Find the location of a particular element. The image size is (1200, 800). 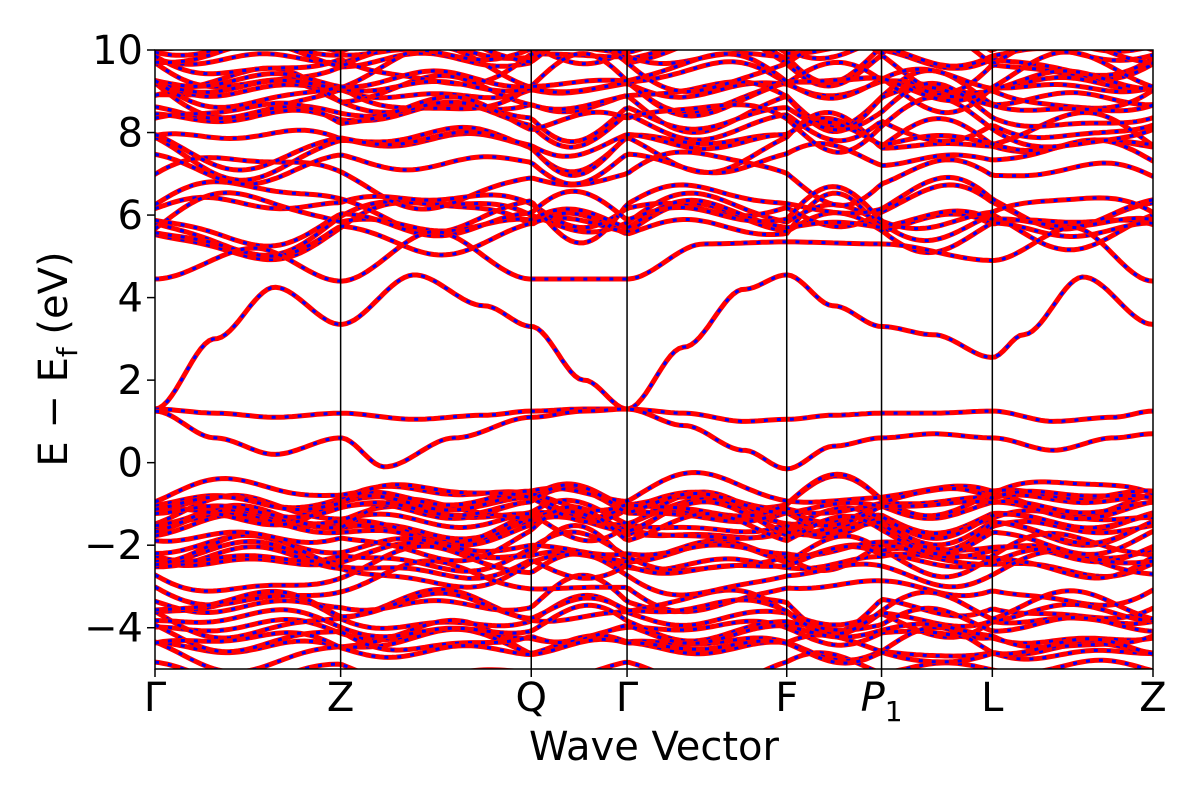

x-tick-label: P1 is located at coordinates (882, 701).